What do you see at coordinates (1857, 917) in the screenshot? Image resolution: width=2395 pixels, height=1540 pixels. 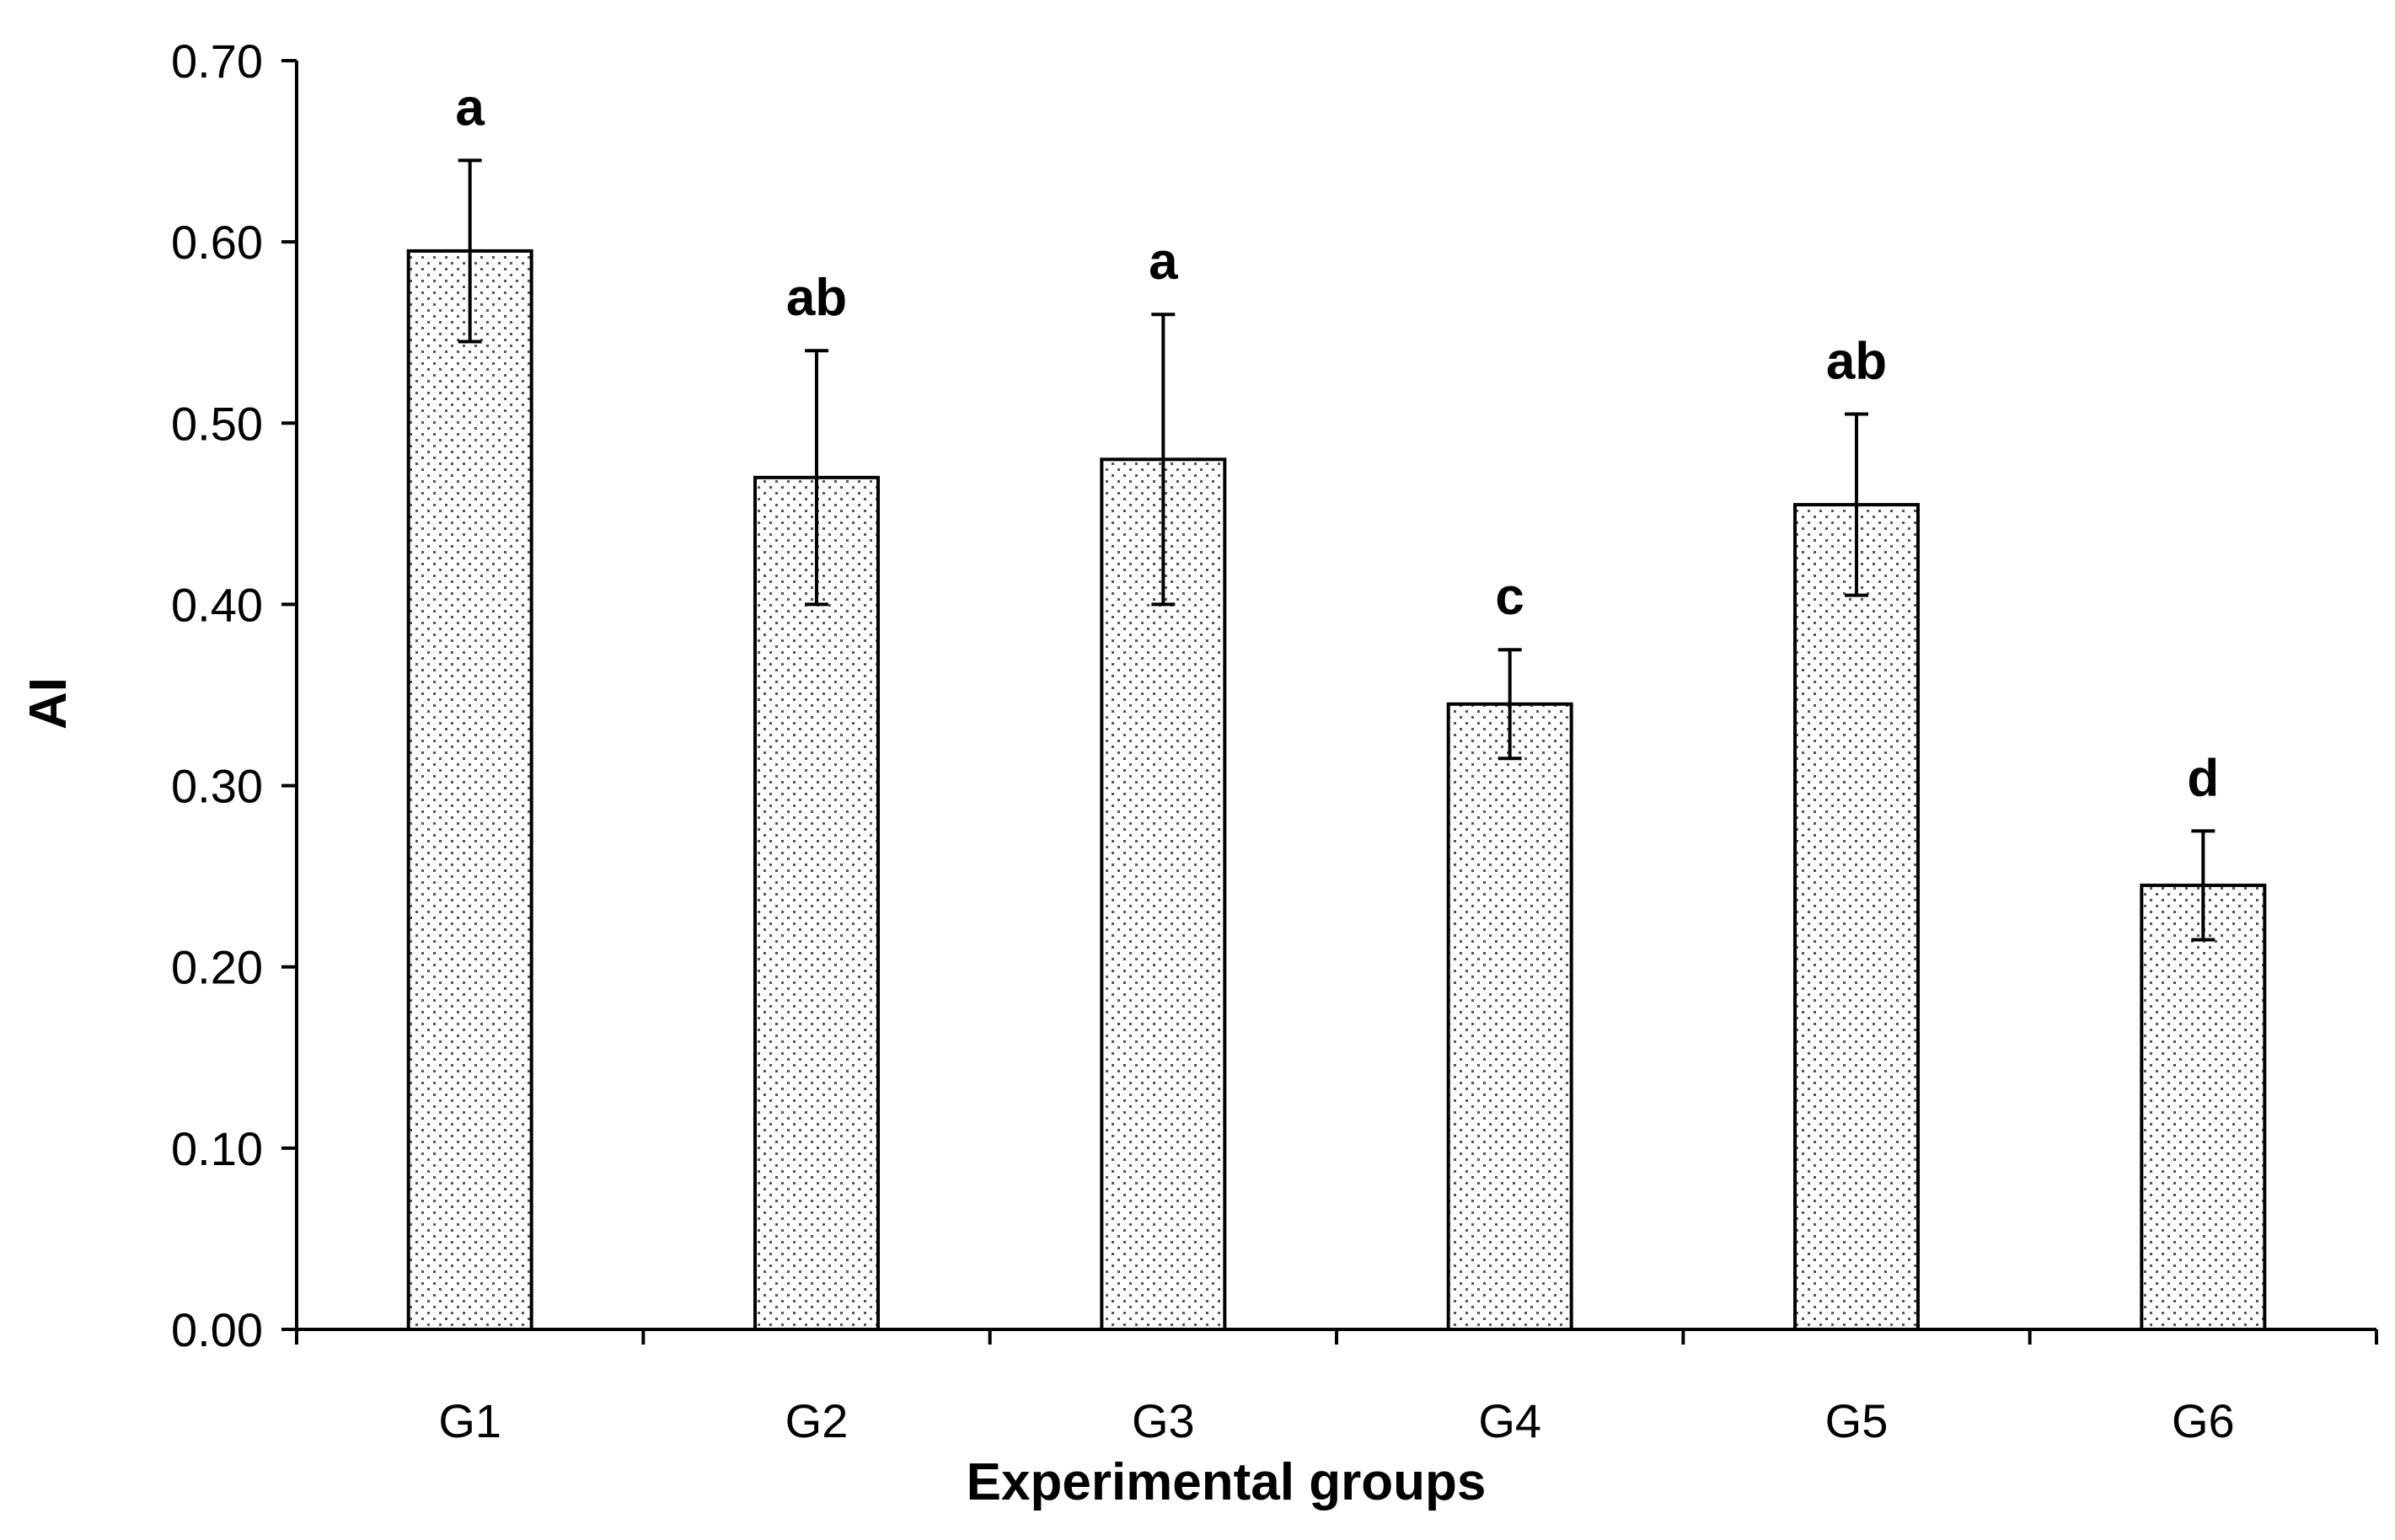 I see `bar-g5` at bounding box center [1857, 917].